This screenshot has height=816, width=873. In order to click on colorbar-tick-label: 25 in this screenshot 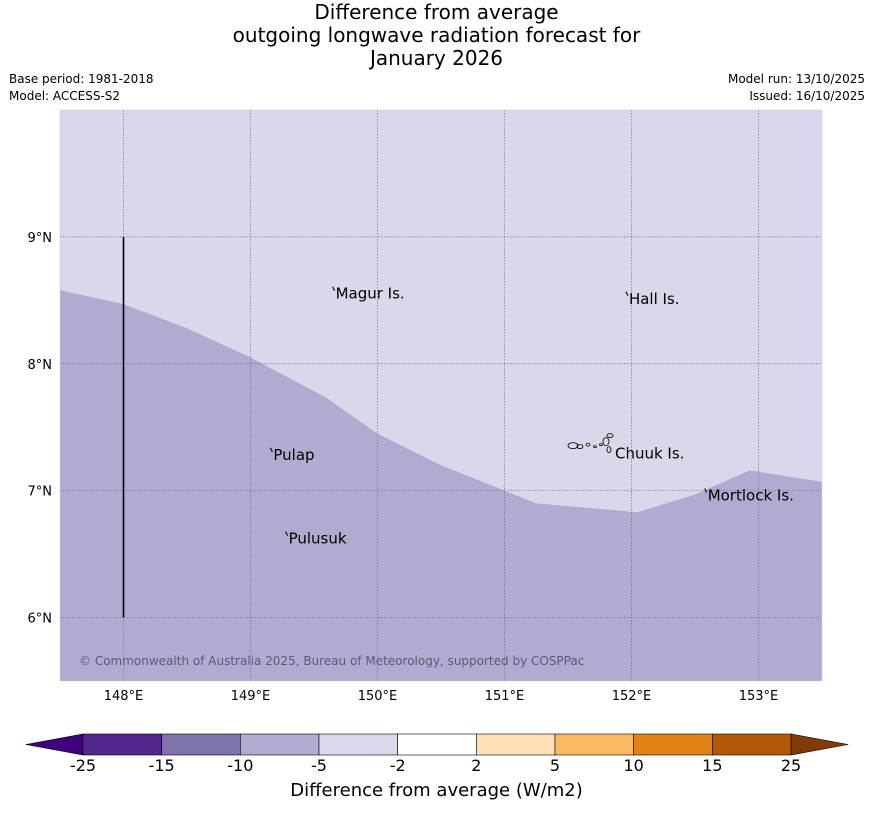, I will do `click(791, 765)`.